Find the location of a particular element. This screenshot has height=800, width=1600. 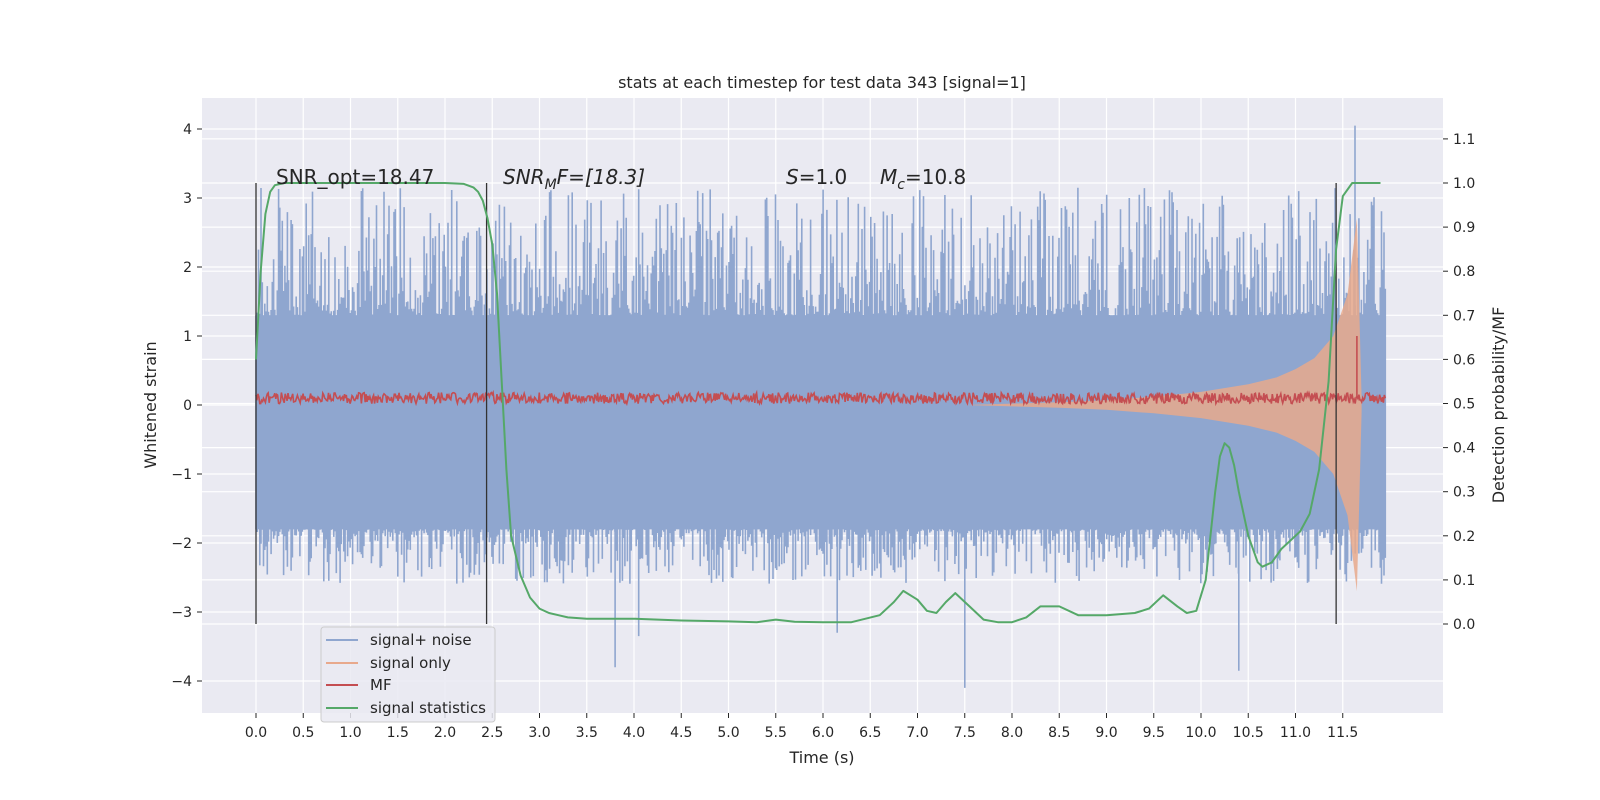

y-tick-label: −4 is located at coordinates (181, 682).